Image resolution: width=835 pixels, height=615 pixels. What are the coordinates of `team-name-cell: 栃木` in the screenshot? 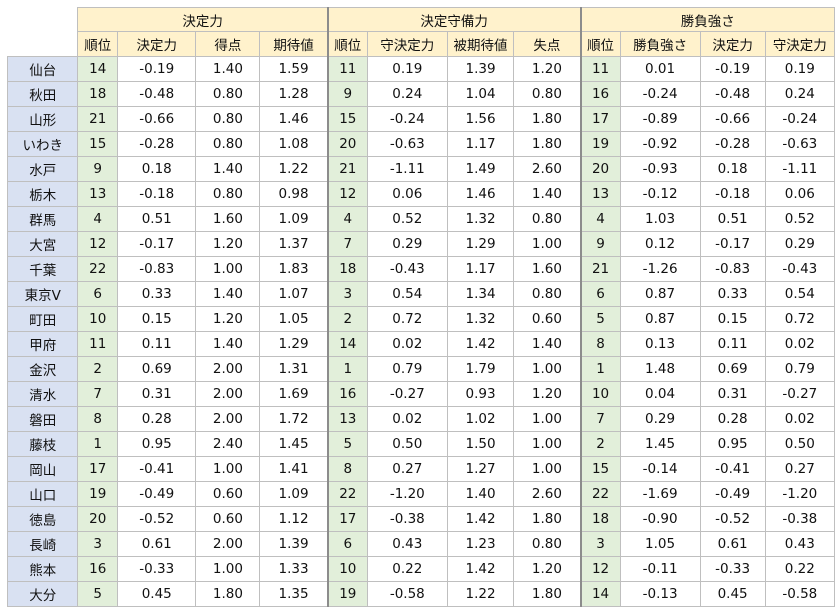 It's located at (42, 194).